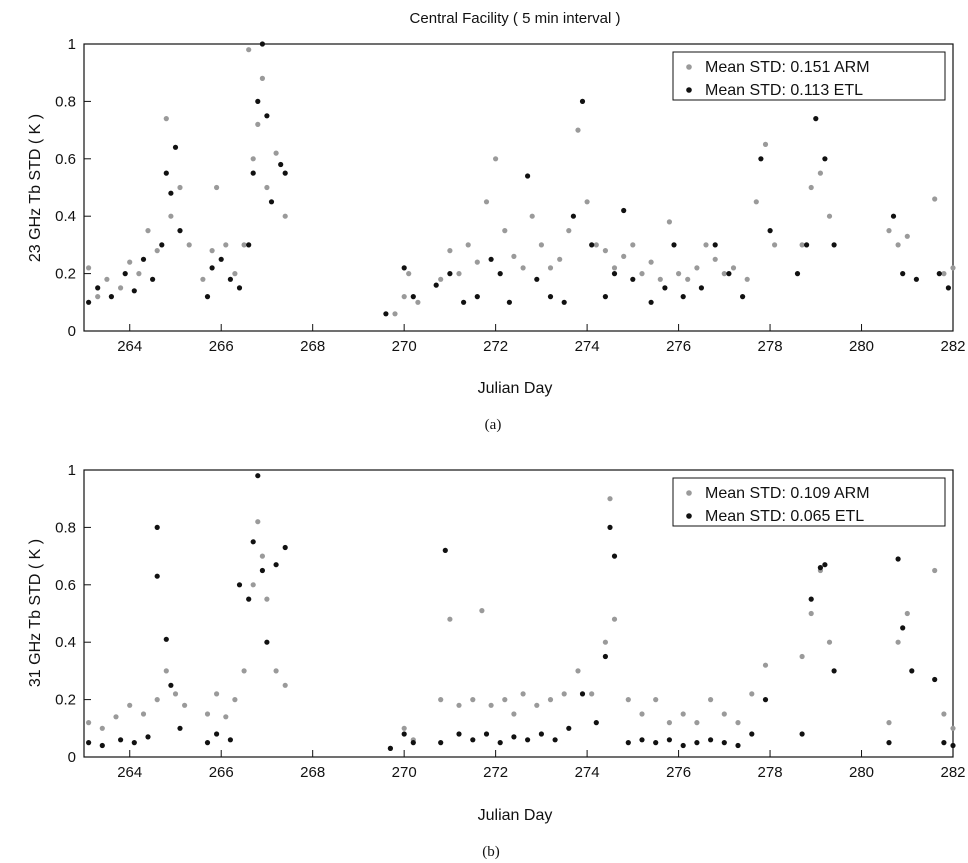  Describe the element at coordinates (129, 772) in the screenshot. I see `x-tick-label-b-0: 264` at that location.